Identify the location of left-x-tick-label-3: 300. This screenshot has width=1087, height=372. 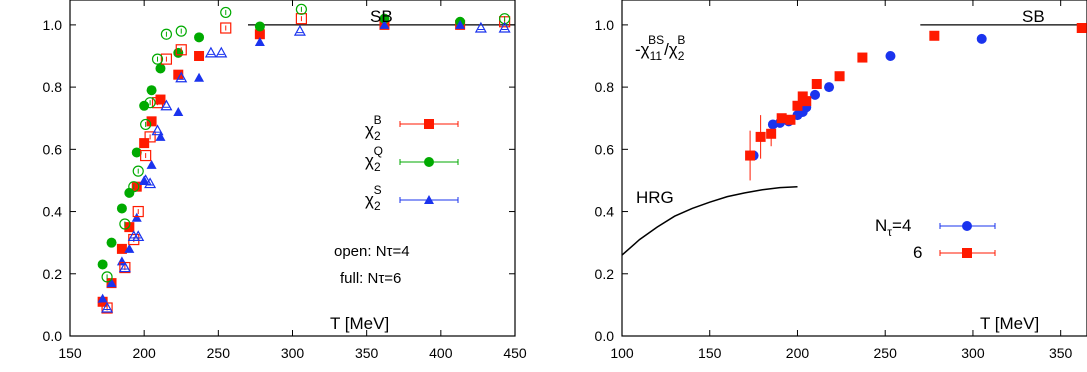
(293, 353).